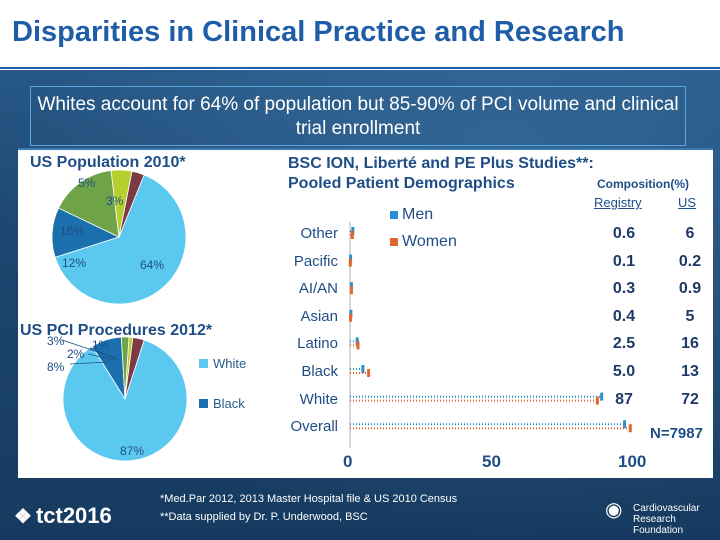 The height and width of the screenshot is (540, 720). Describe the element at coordinates (315, 261) in the screenshot. I see `category-label-pacific: Pacific` at that location.